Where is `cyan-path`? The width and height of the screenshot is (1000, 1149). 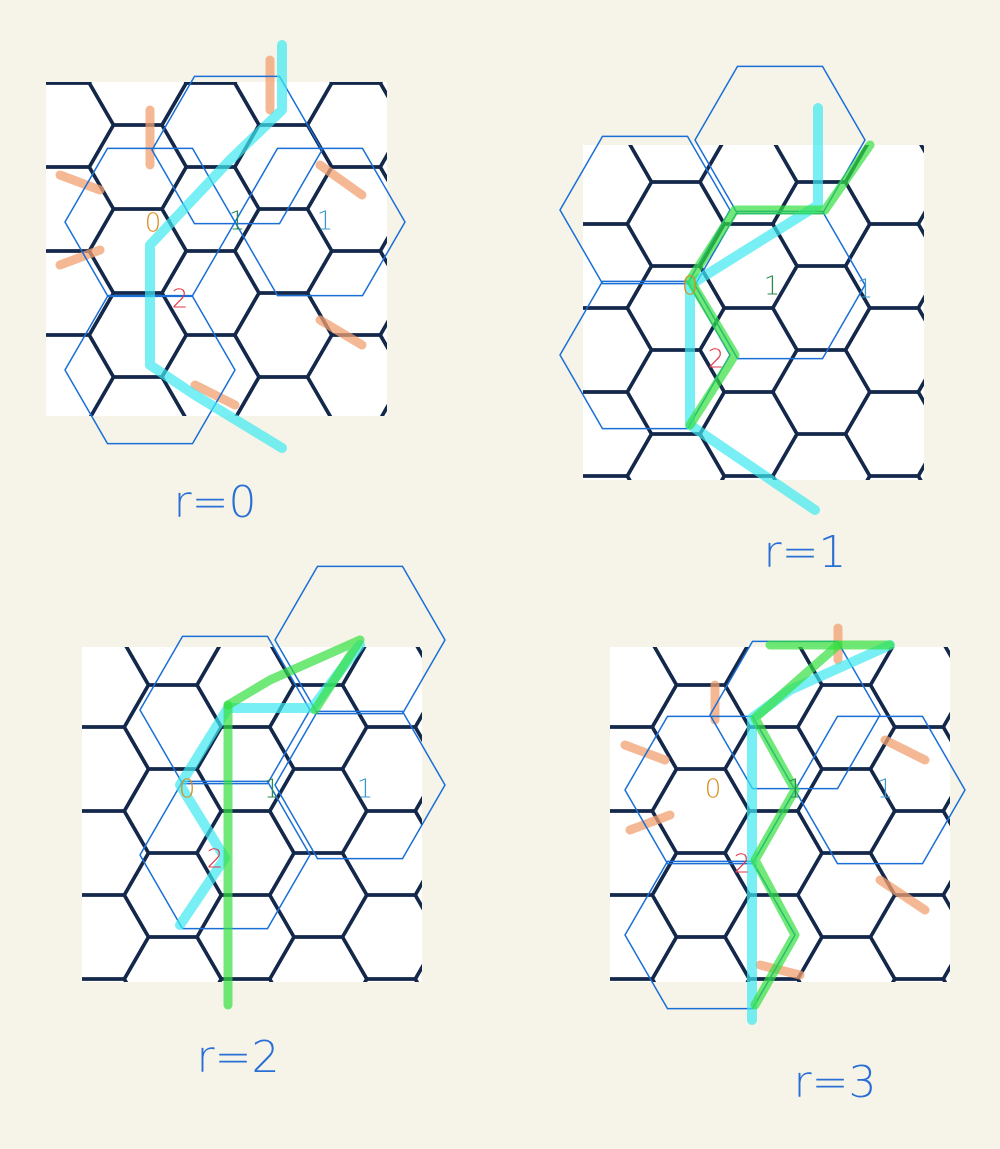 cyan-path is located at coordinates (216, 246).